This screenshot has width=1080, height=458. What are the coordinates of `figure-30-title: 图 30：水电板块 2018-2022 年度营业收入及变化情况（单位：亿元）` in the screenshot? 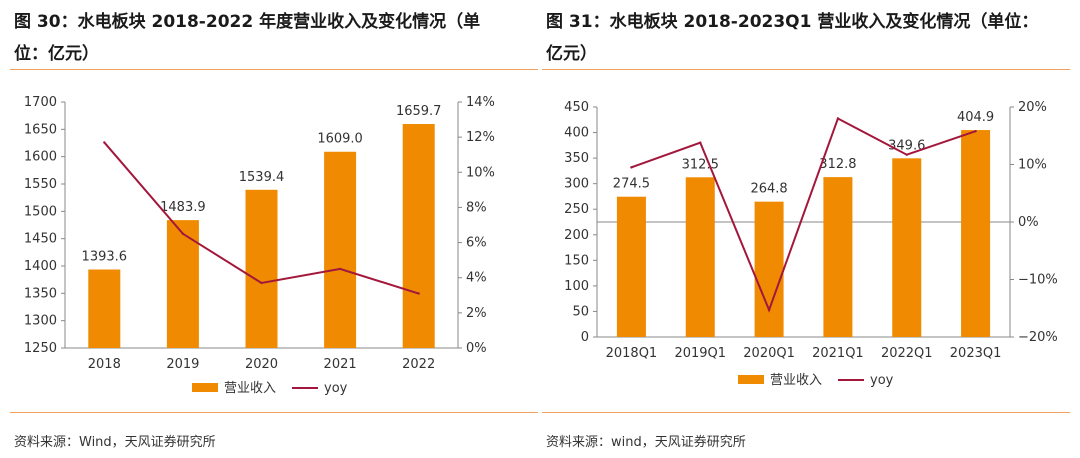 It's located at (247, 38).